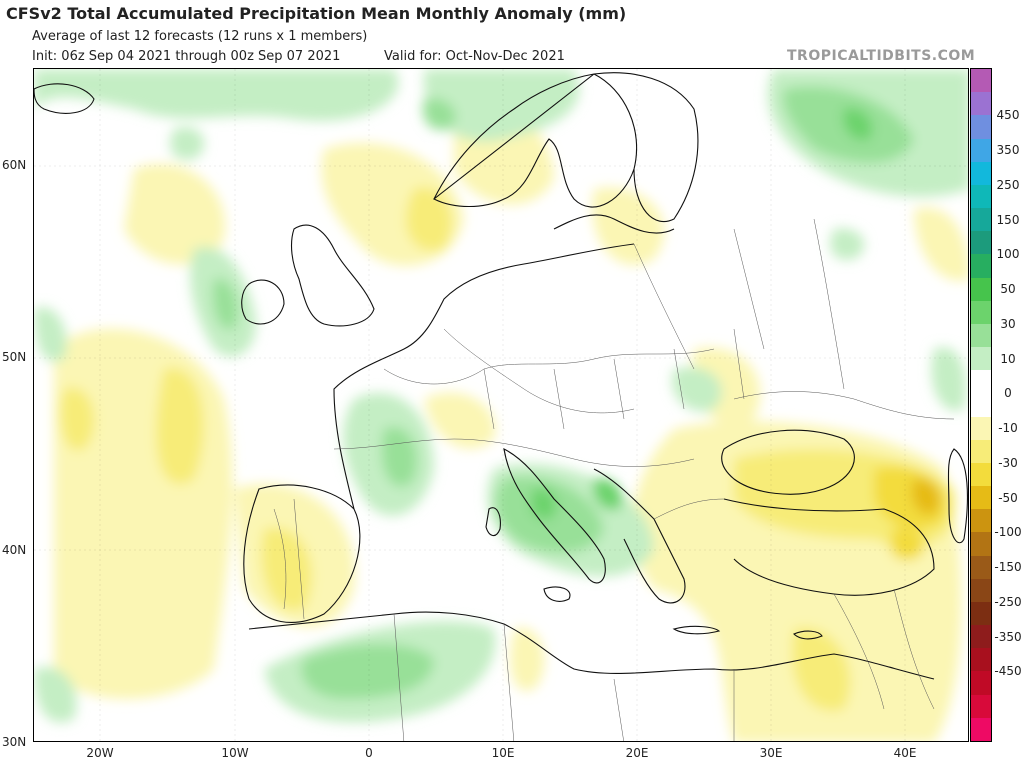 This screenshot has width=1024, height=763. I want to click on colorbar-tick-label: -250, so click(1008, 601).